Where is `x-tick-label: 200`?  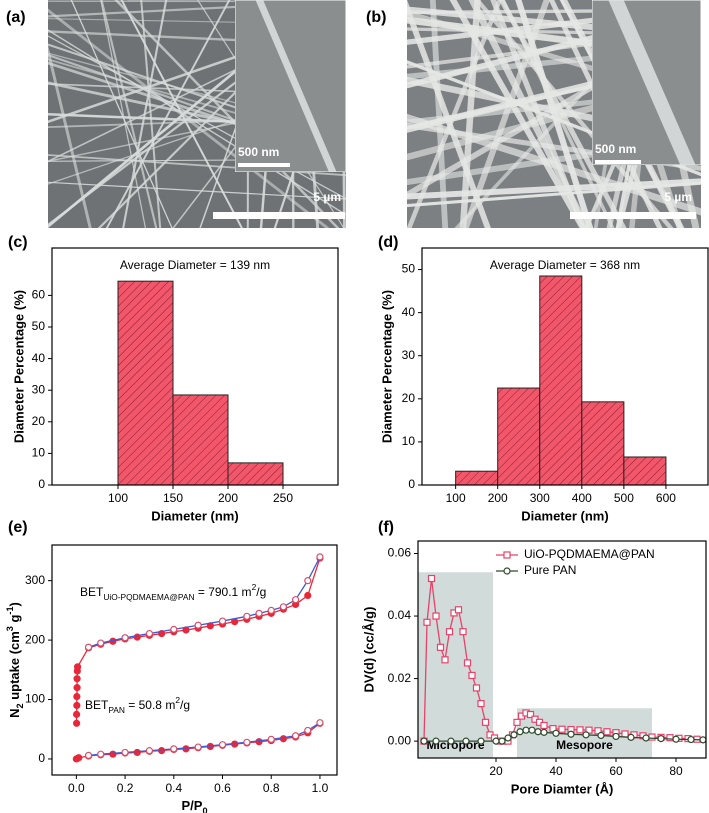
x-tick-label: 200 is located at coordinates (498, 498).